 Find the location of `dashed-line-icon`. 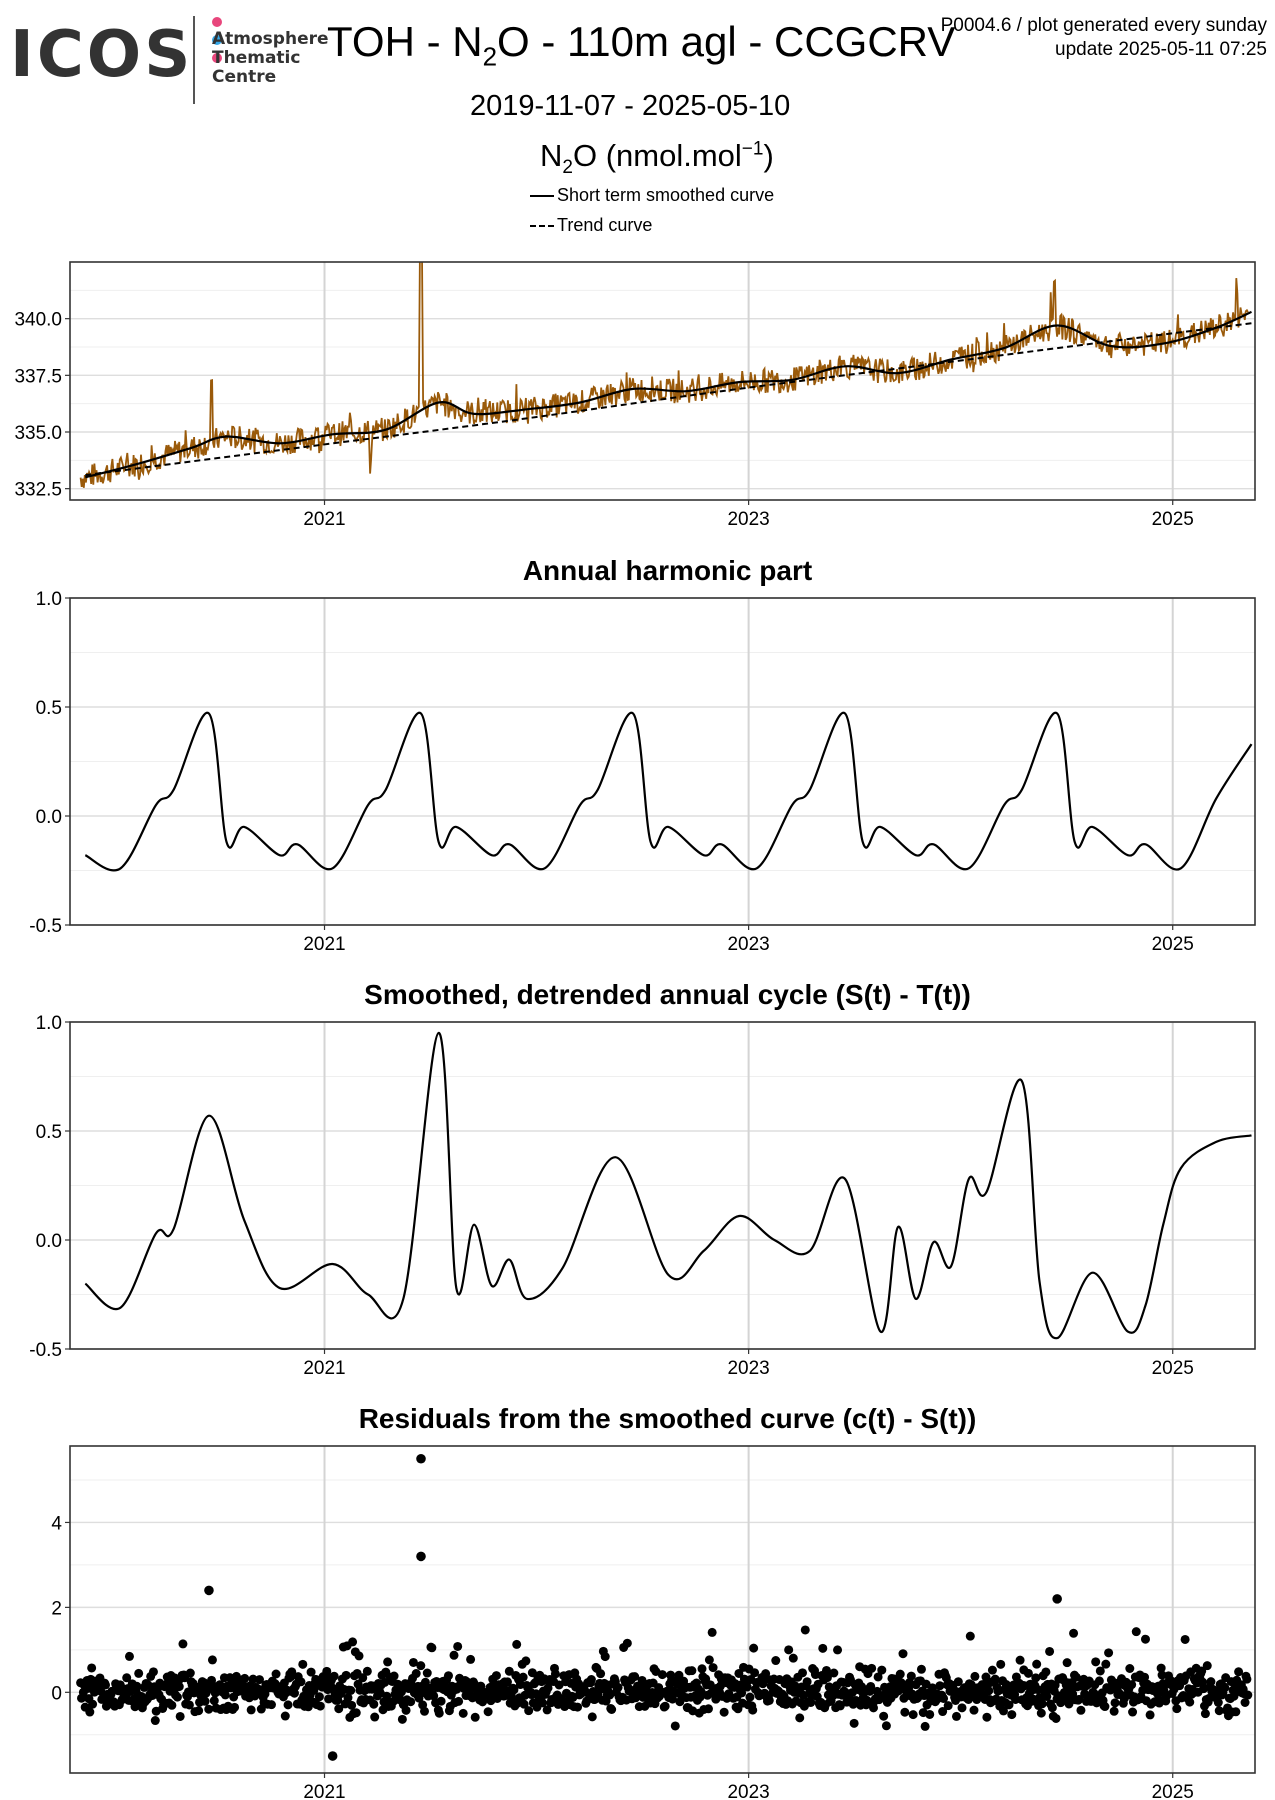

dashed-line-icon is located at coordinates (542, 226).